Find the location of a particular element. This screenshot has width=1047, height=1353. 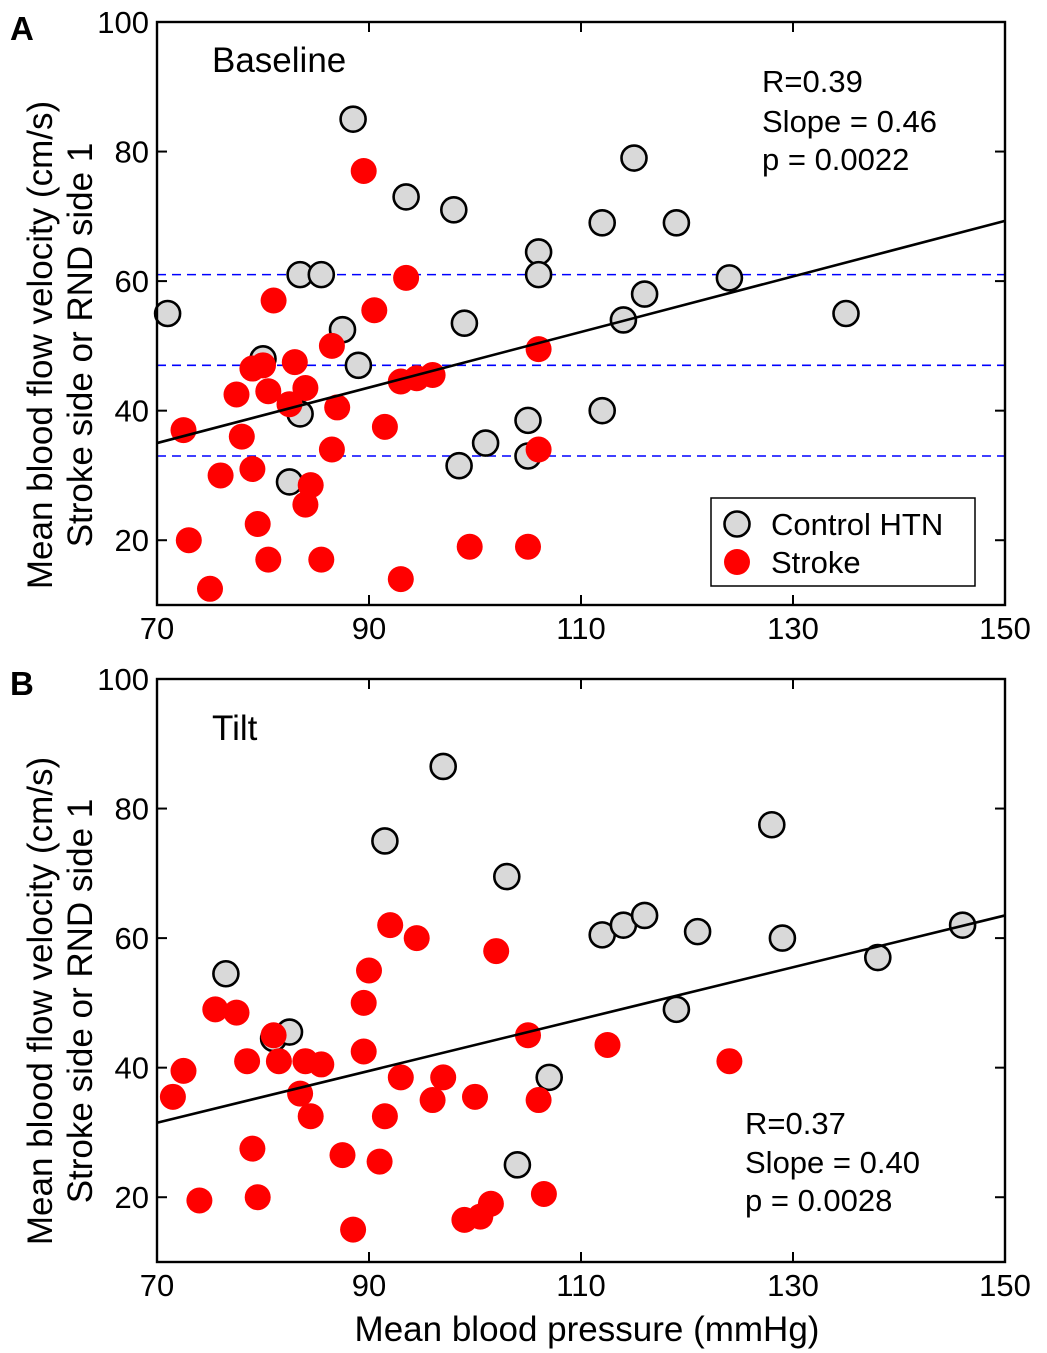

stat-r: R=0.39 is located at coordinates (812, 81).